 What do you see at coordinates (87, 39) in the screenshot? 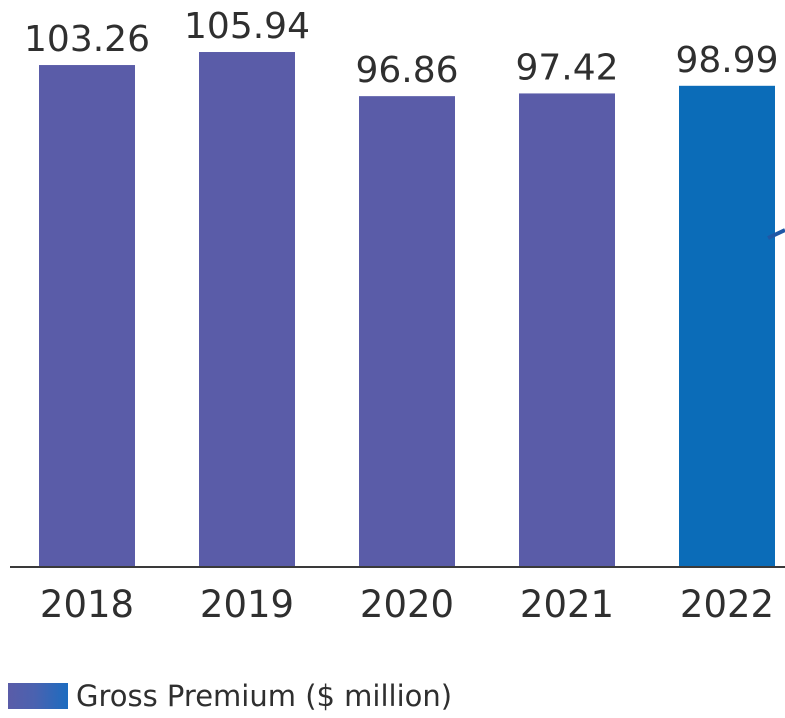
I see `value-label-2018: 103.26` at bounding box center [87, 39].